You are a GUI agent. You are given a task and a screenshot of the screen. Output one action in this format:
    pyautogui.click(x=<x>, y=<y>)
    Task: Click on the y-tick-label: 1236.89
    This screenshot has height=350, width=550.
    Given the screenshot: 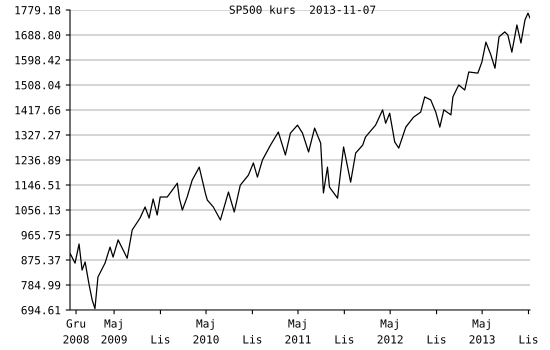 What is the action you would take?
    pyautogui.click(x=37, y=160)
    